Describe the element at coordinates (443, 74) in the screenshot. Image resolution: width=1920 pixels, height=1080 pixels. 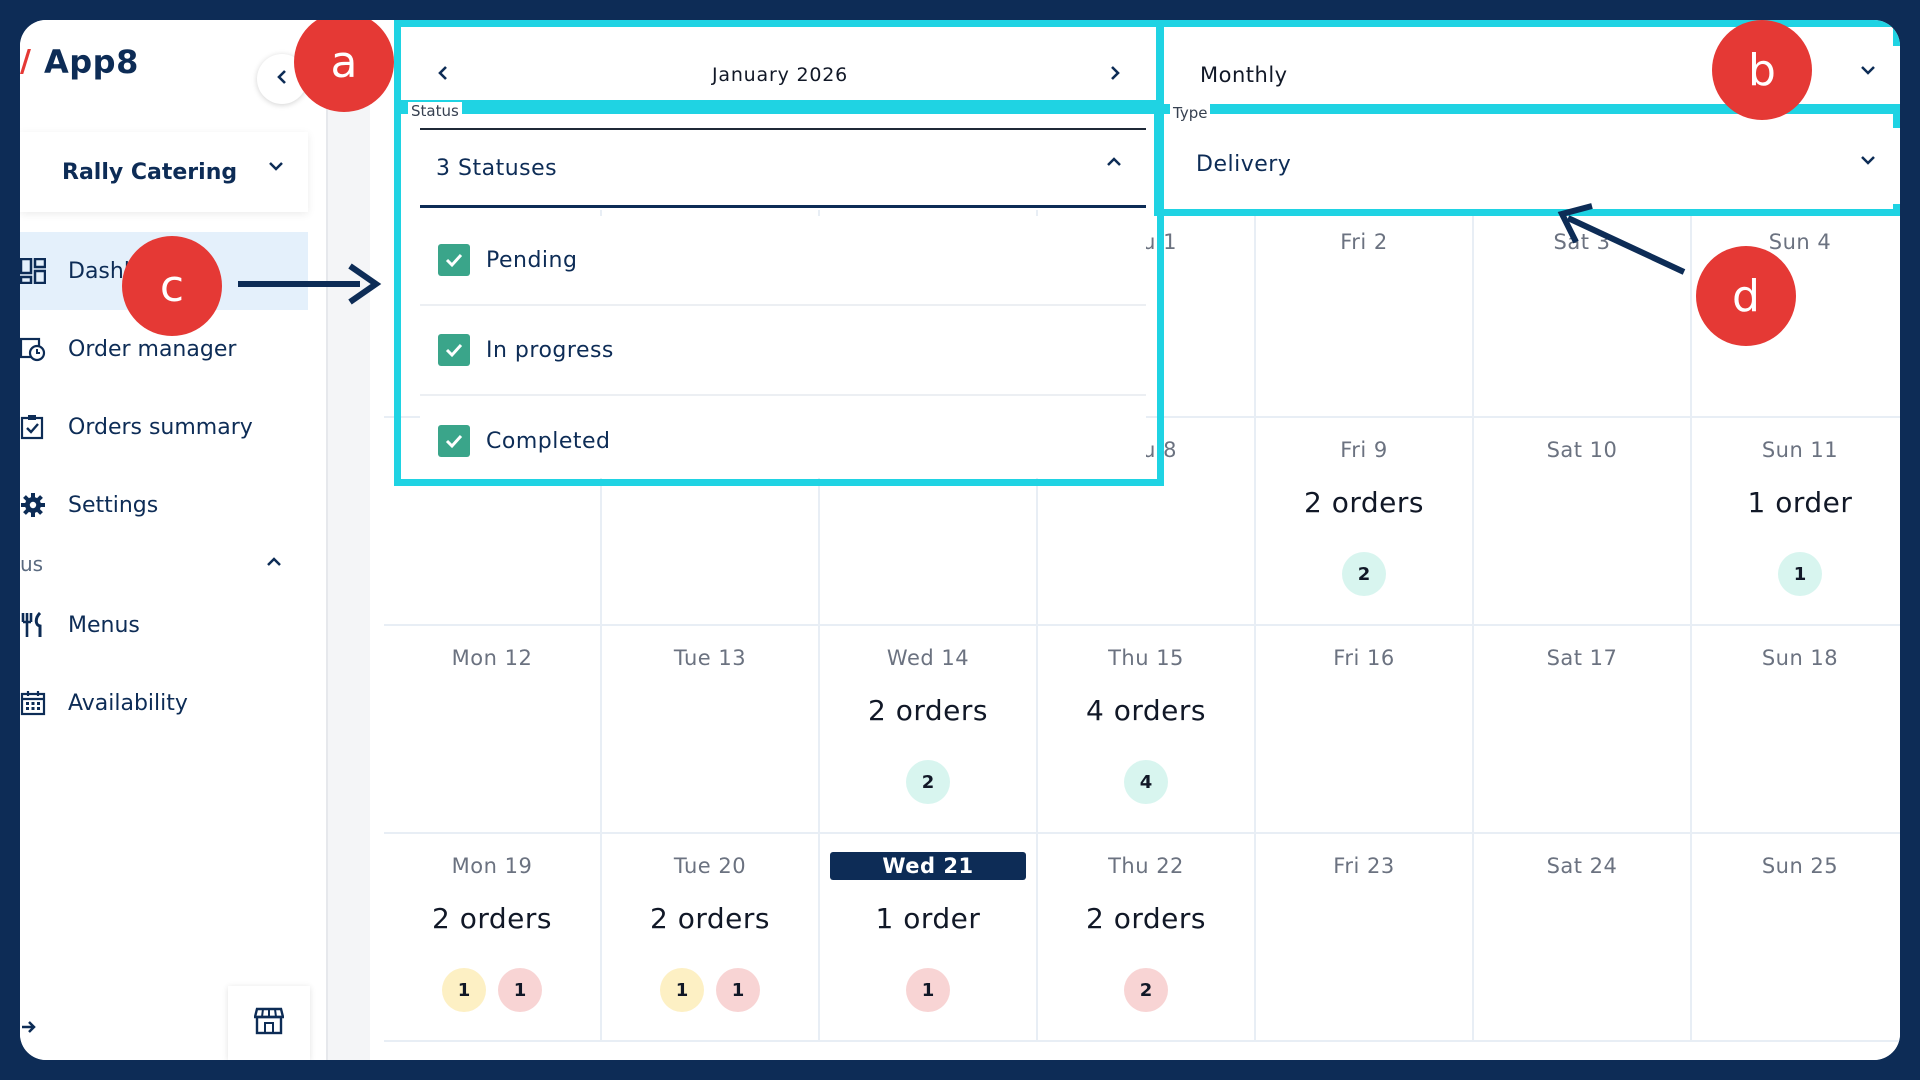
I see `previous-month-button` at that location.